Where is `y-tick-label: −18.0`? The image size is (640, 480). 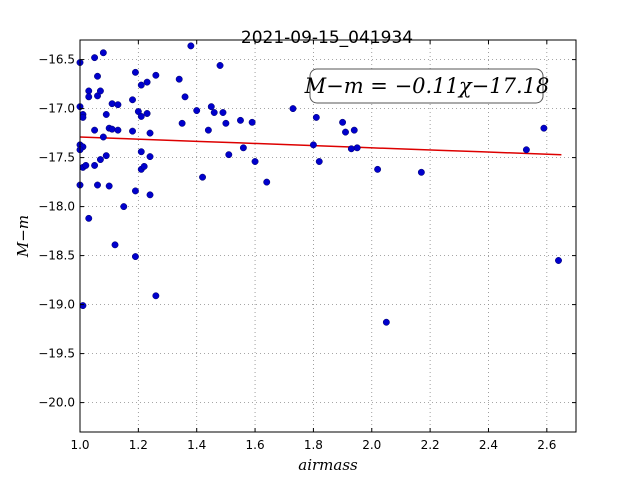
y-tick-label: −18.0 is located at coordinates (56, 207).